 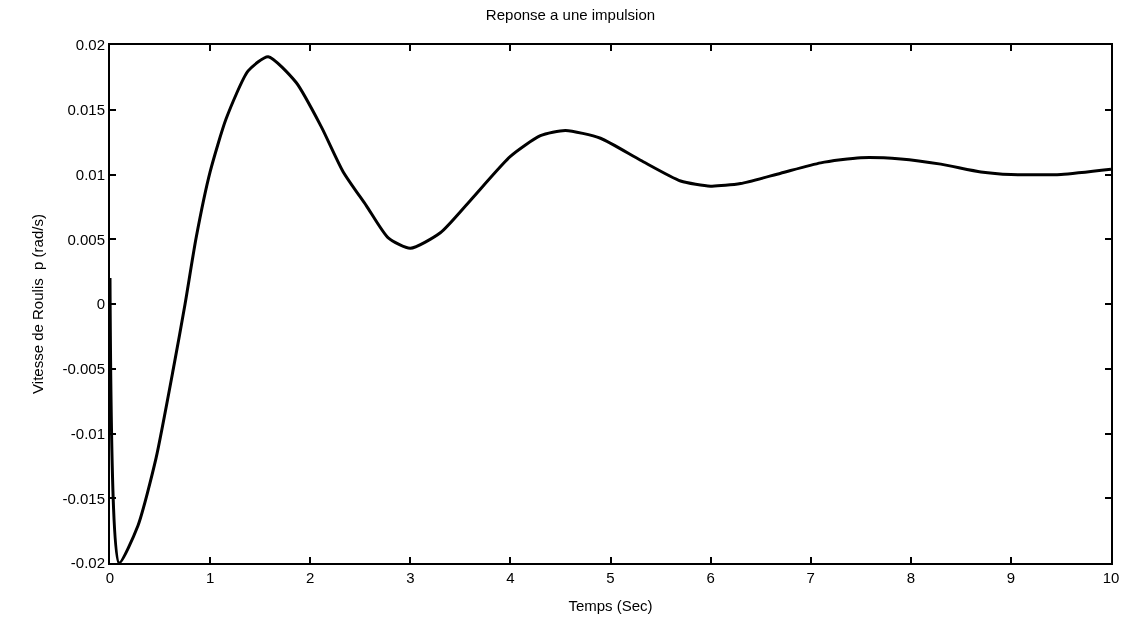 I want to click on y-tick-label: 0, so click(x=100, y=304).